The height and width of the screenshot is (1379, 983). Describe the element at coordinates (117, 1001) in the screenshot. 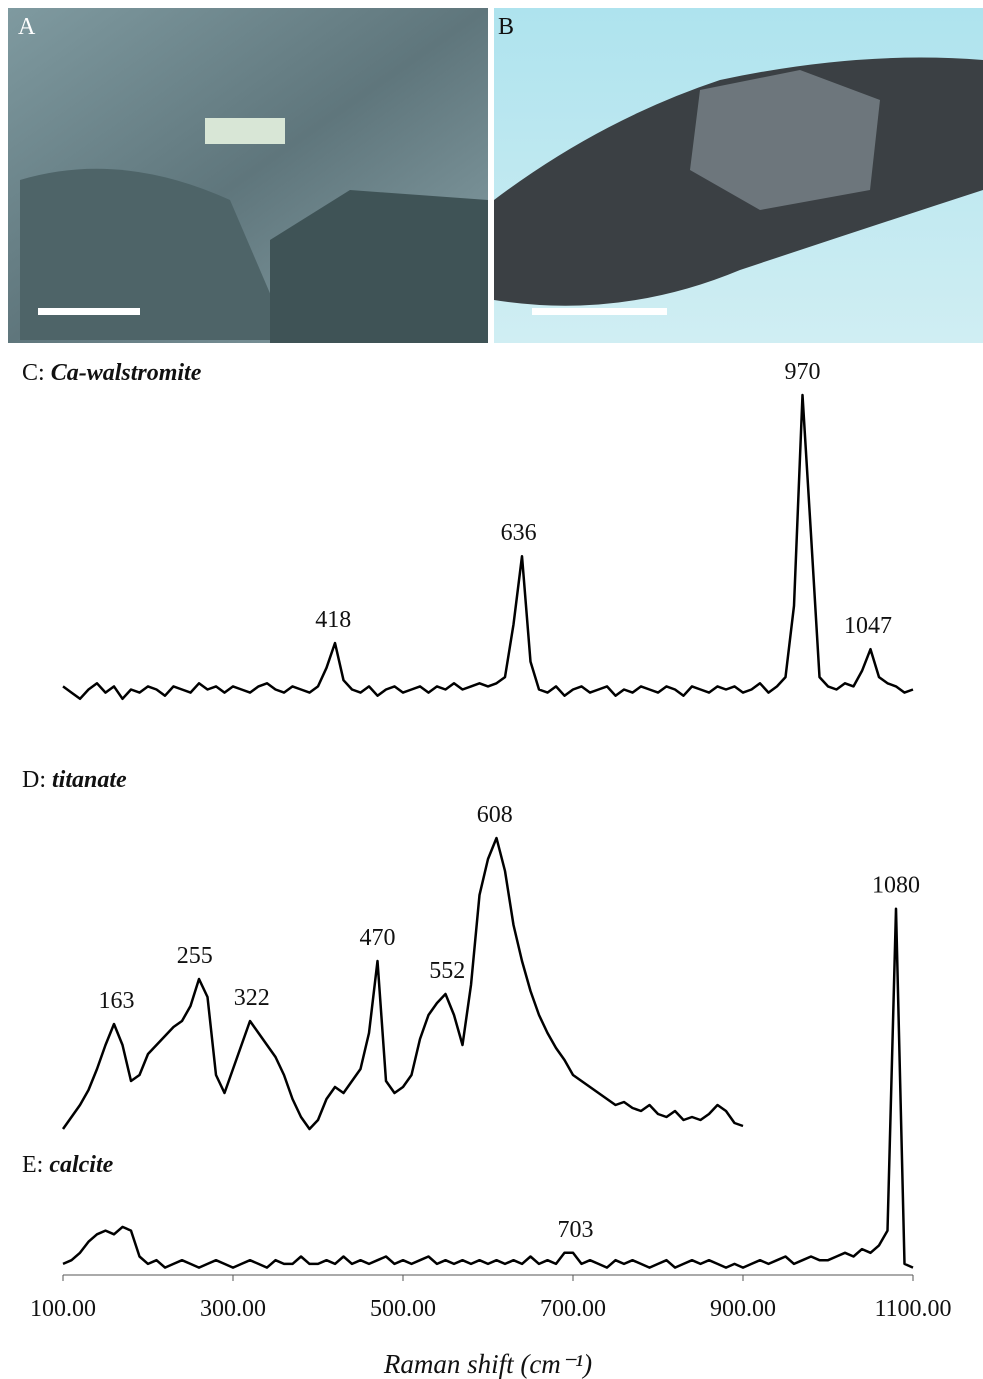

I see `peak-label: 163` at that location.